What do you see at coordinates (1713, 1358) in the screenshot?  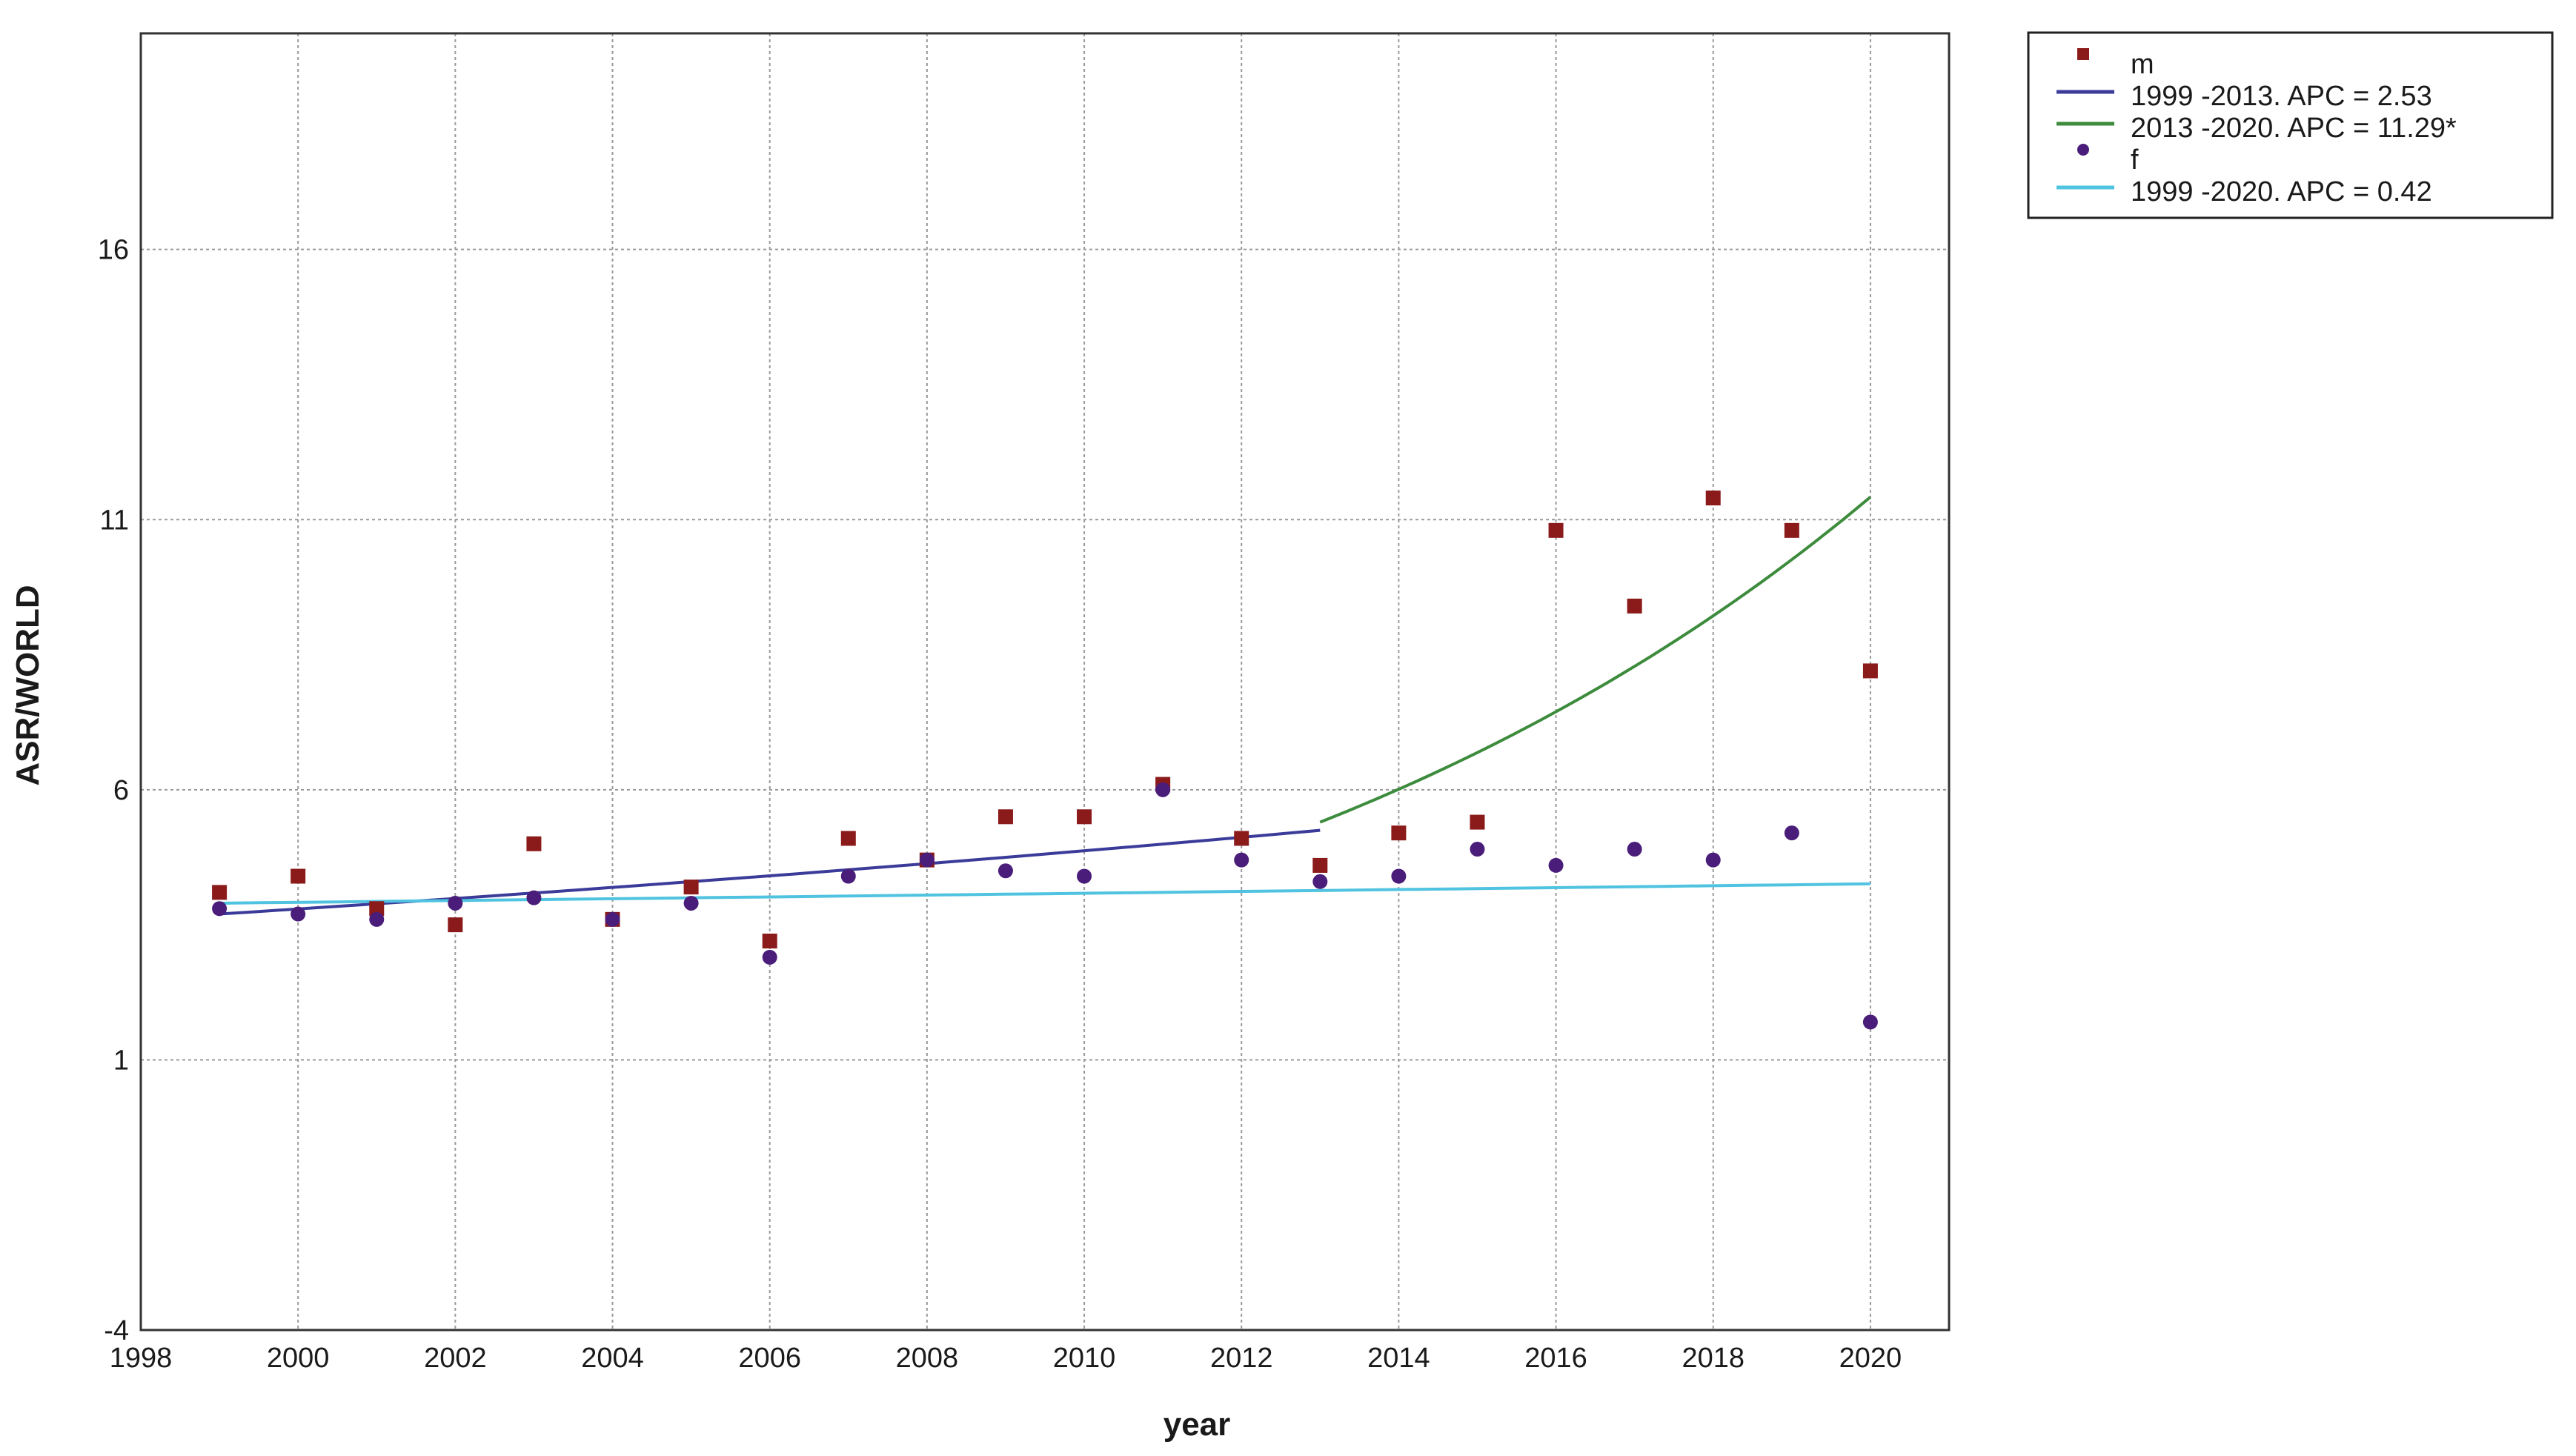 I see `x-tick-label: 2018` at bounding box center [1713, 1358].